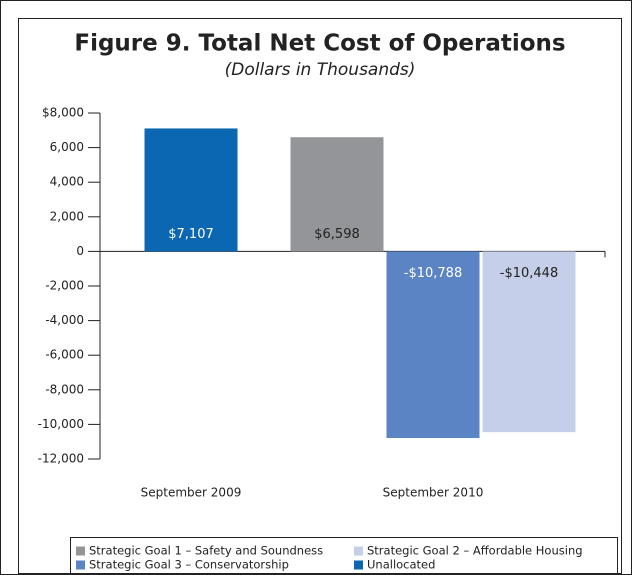 This screenshot has width=632, height=575. Describe the element at coordinates (320, 70) in the screenshot. I see `chart-subtitle: (Dollars in Thousands)` at that location.